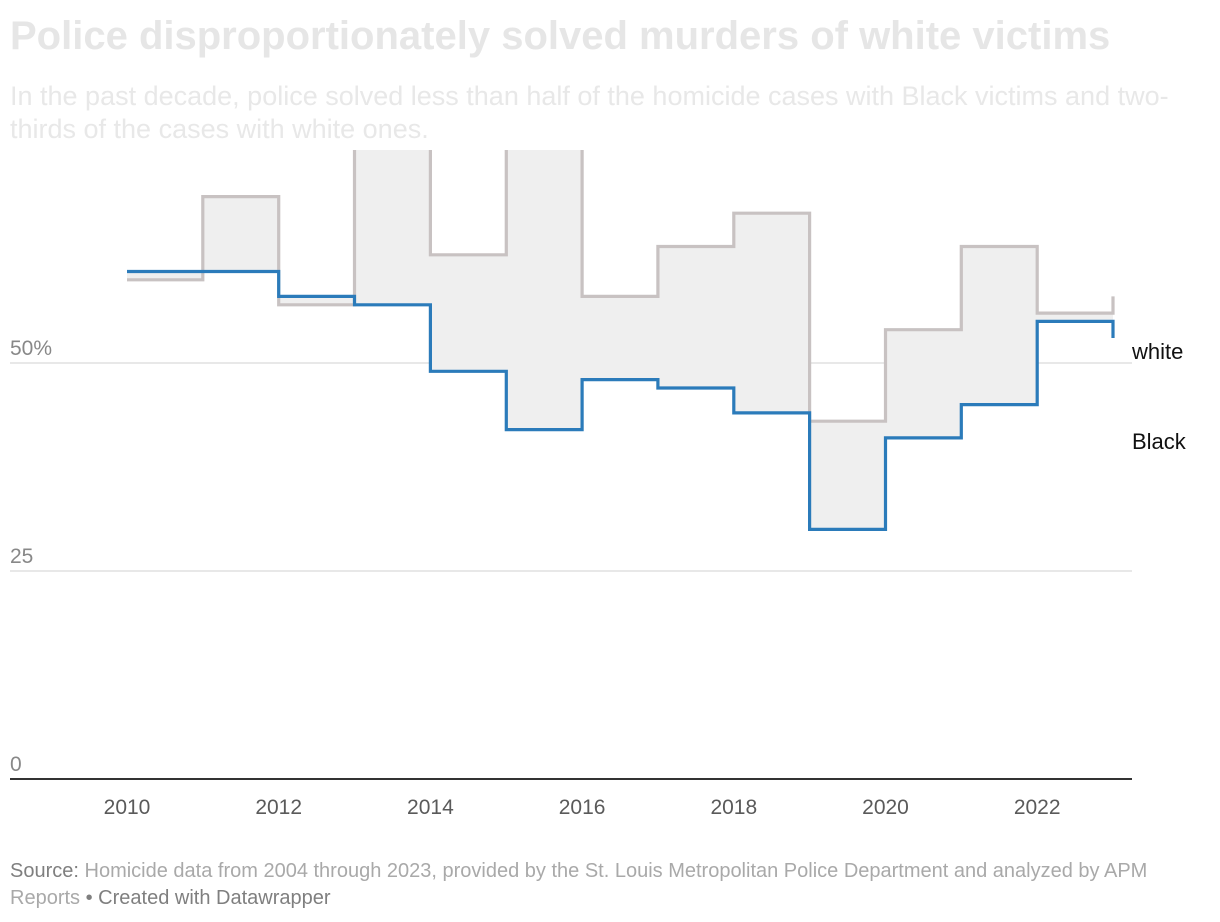 The image size is (1220, 922). What do you see at coordinates (430, 807) in the screenshot?
I see `x-tick-label: 2014` at bounding box center [430, 807].